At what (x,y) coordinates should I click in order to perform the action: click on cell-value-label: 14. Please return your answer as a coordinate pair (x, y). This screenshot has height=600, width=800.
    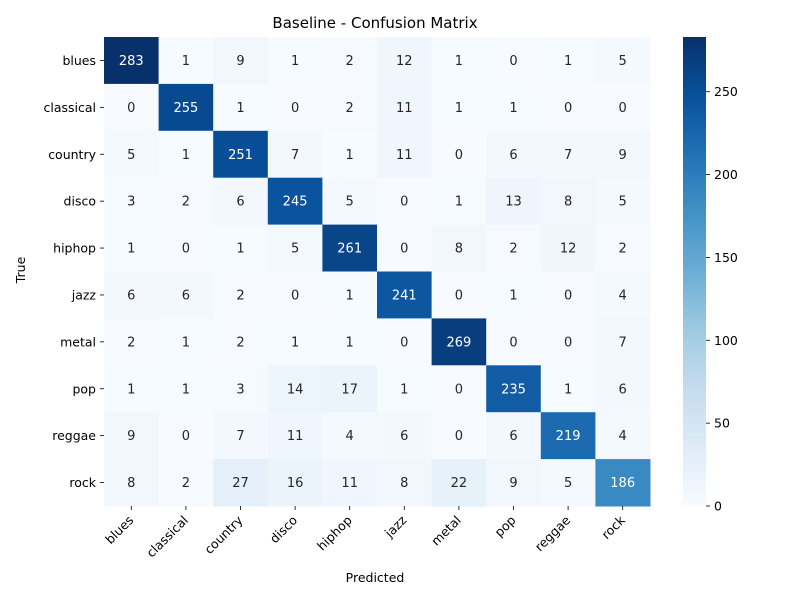
    Looking at the image, I should click on (295, 389).